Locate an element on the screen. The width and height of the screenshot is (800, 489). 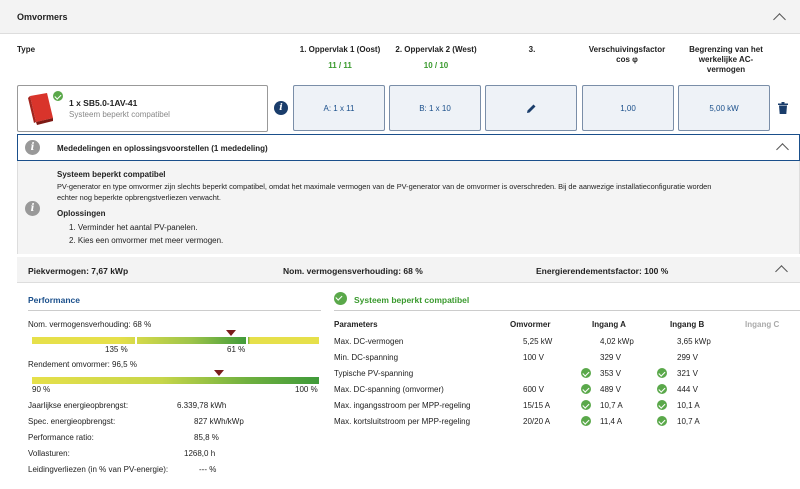
stat-label: Spec. energieopbrengst: is located at coordinates (72, 421).